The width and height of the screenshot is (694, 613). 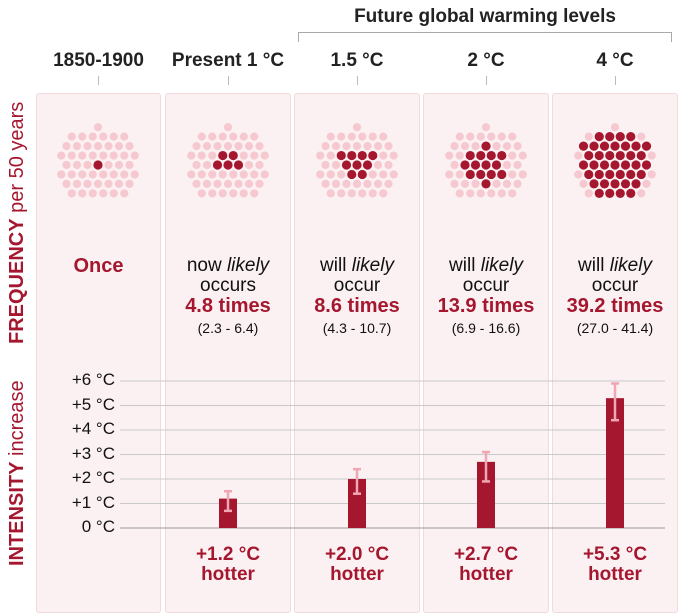 What do you see at coordinates (228, 501) in the screenshot?
I see `error-bar` at bounding box center [228, 501].